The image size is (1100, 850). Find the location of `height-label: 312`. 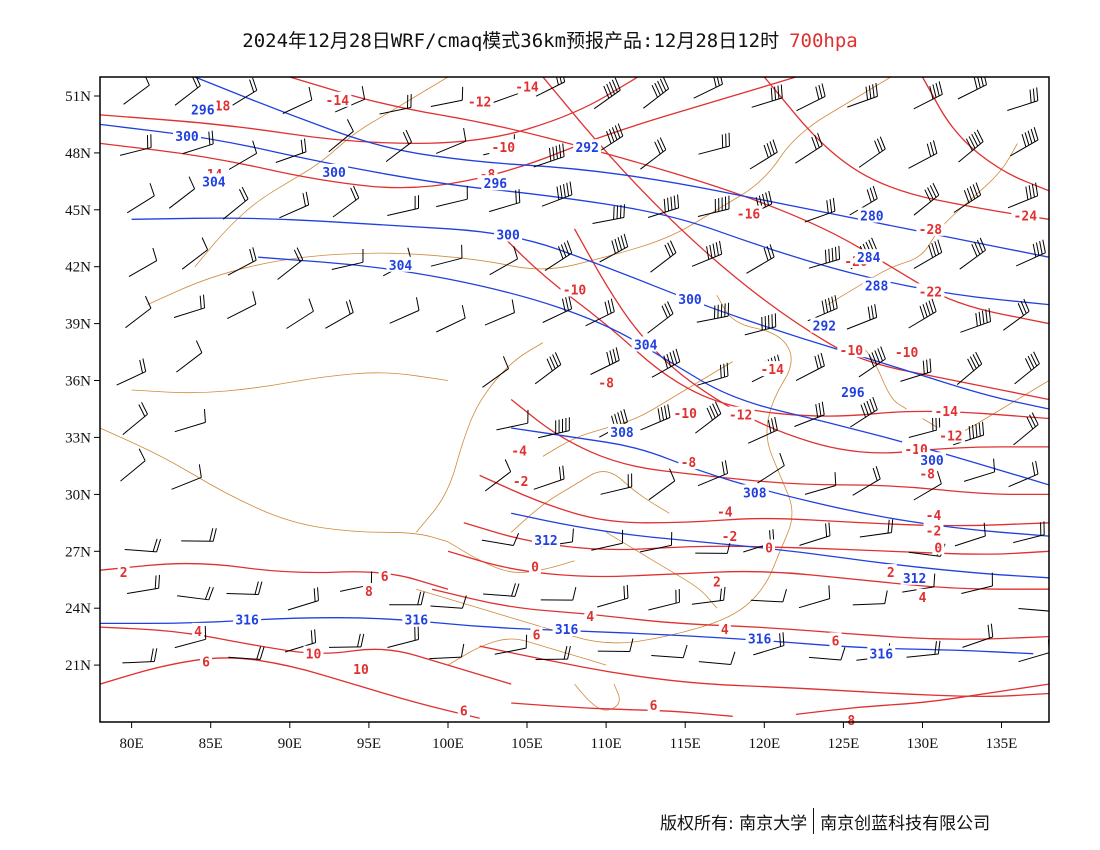

height-label: 312 is located at coordinates (914, 579).